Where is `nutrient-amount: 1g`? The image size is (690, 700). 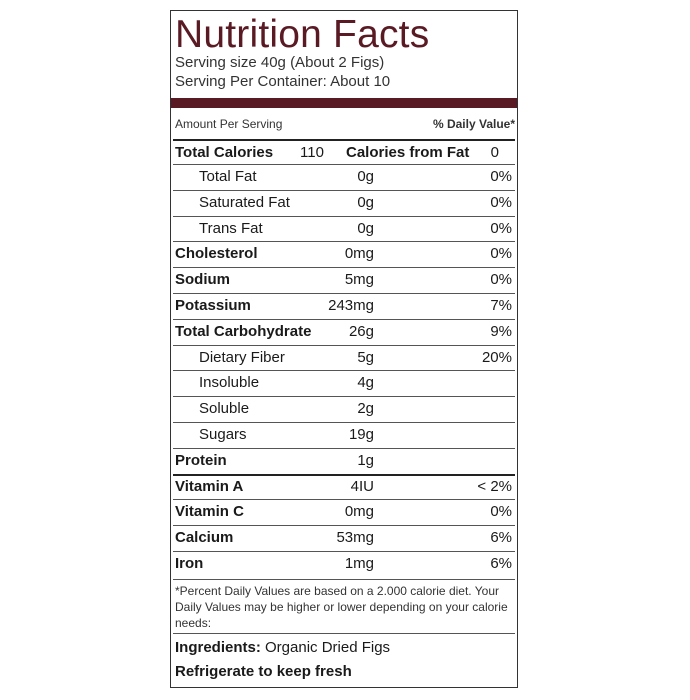 nutrient-amount: 1g is located at coordinates (365, 460).